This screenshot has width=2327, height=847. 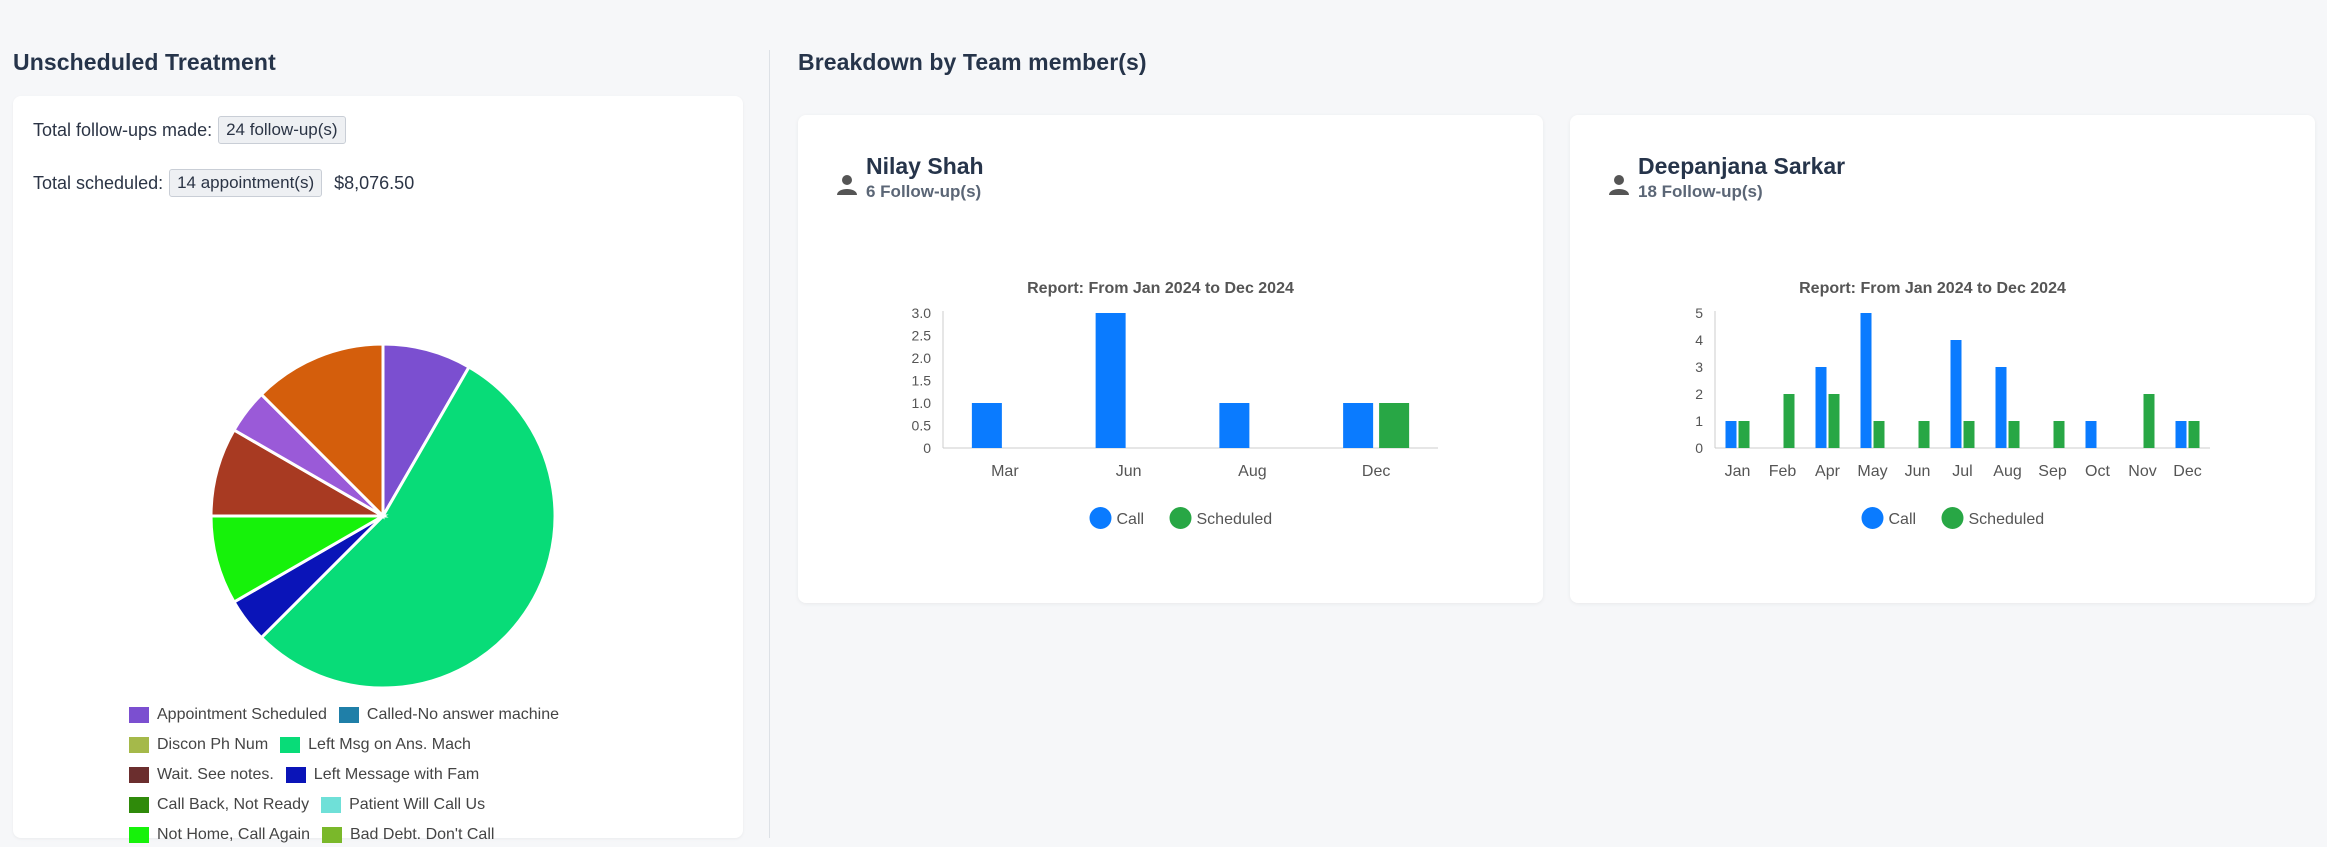 What do you see at coordinates (769, 444) in the screenshot?
I see `section-divider` at bounding box center [769, 444].